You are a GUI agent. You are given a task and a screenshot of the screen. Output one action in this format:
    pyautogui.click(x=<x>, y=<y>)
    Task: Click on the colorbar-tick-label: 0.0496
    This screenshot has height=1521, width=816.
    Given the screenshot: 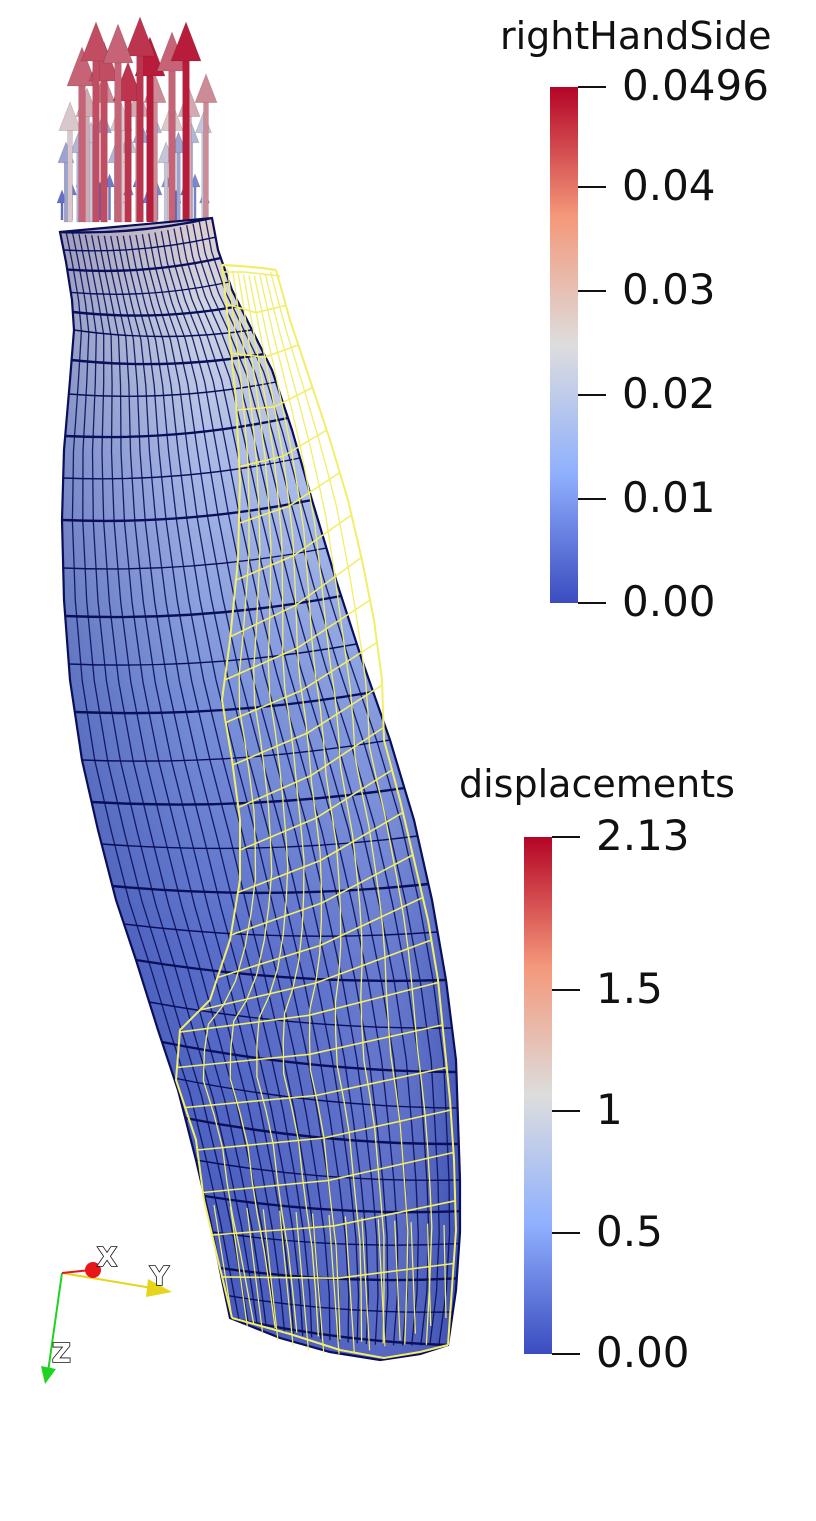 What is the action you would take?
    pyautogui.click(x=695, y=85)
    